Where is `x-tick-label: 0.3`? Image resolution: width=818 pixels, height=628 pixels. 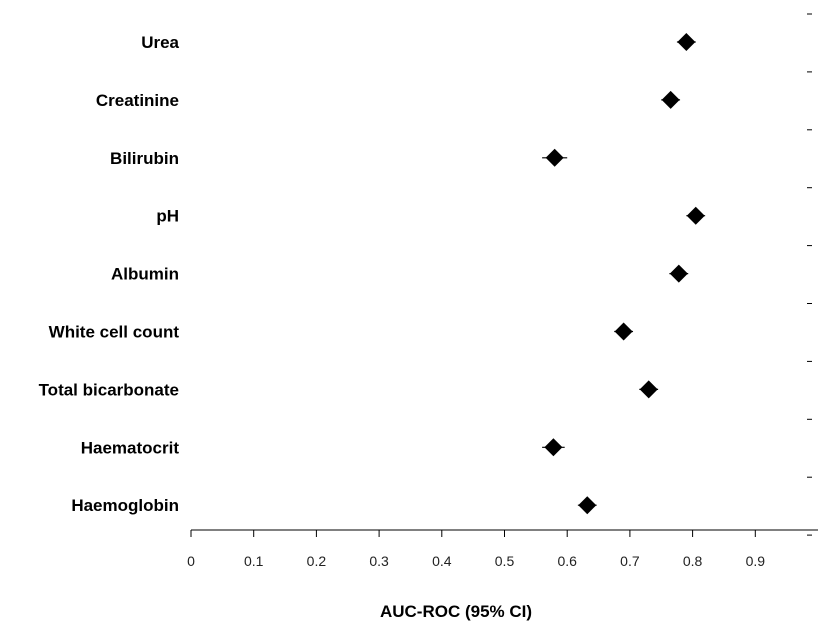
x-tick-label: 0.3 is located at coordinates (379, 561).